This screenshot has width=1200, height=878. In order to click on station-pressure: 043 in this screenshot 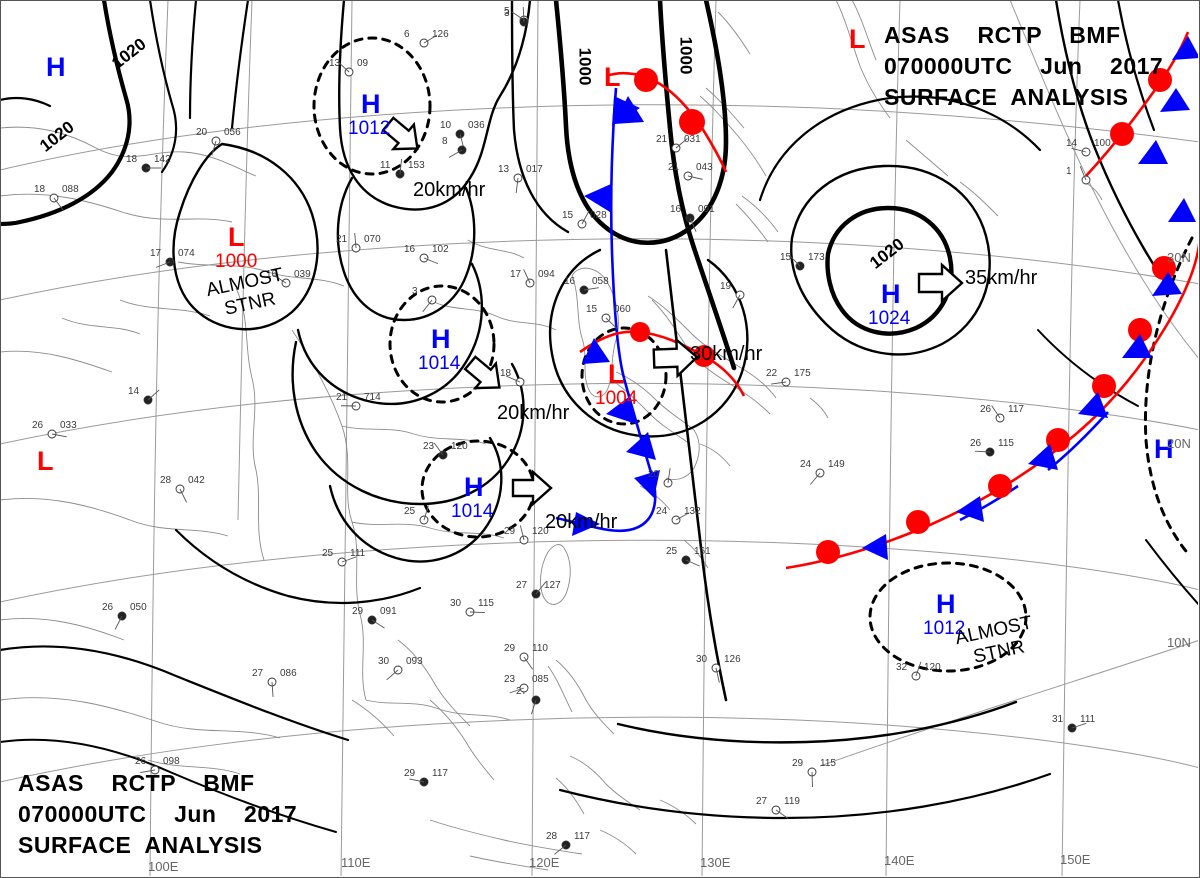, I will do `click(704, 167)`.